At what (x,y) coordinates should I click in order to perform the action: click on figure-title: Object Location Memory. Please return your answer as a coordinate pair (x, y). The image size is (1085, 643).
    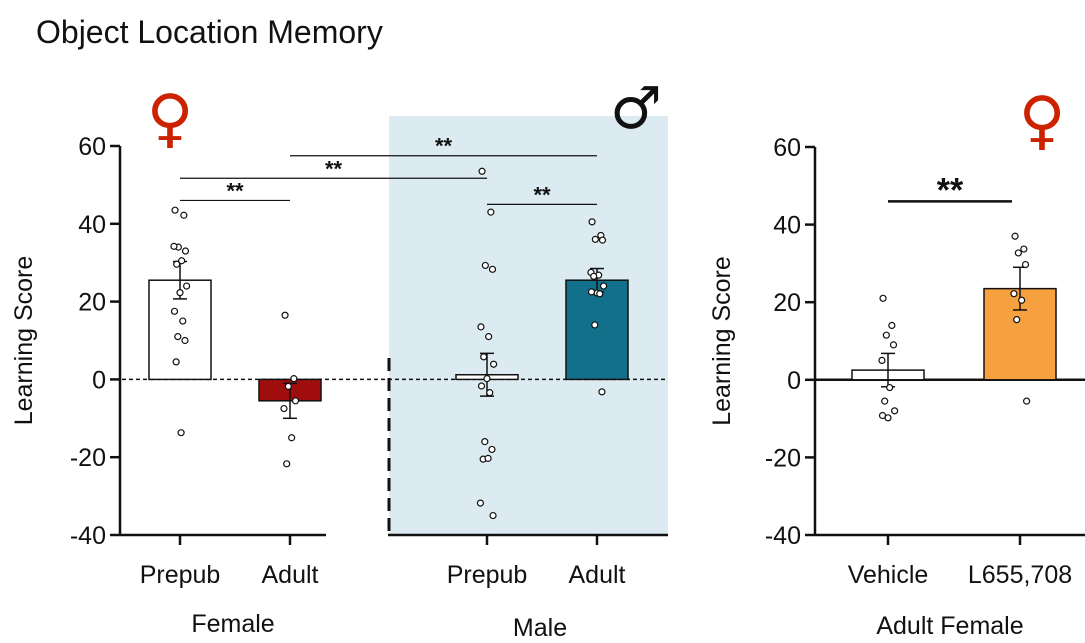
    Looking at the image, I should click on (209, 32).